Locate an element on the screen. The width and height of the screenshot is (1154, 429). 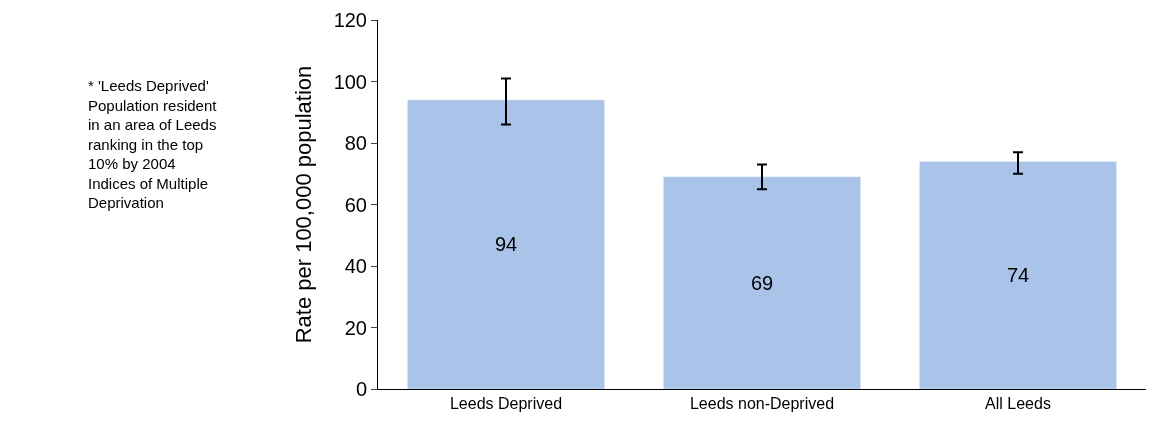
y-tick-label: 120 is located at coordinates (350, 20).